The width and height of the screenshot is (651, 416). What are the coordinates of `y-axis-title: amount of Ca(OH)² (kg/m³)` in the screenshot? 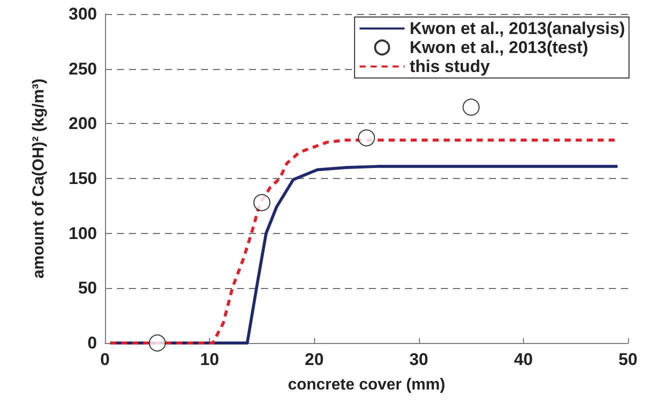 It's located at (39, 178).